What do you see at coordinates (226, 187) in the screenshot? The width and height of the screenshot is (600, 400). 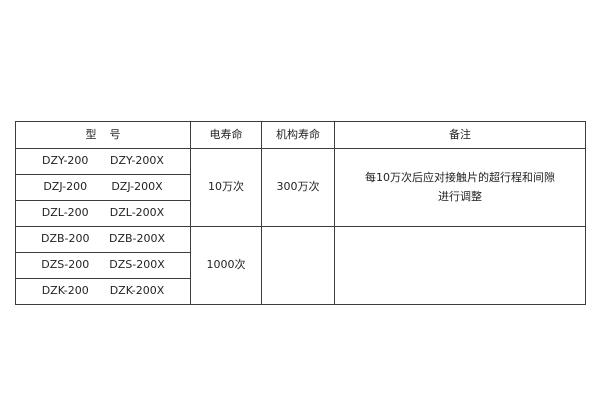 I see `electrical-life-cell: 10万次` at bounding box center [226, 187].